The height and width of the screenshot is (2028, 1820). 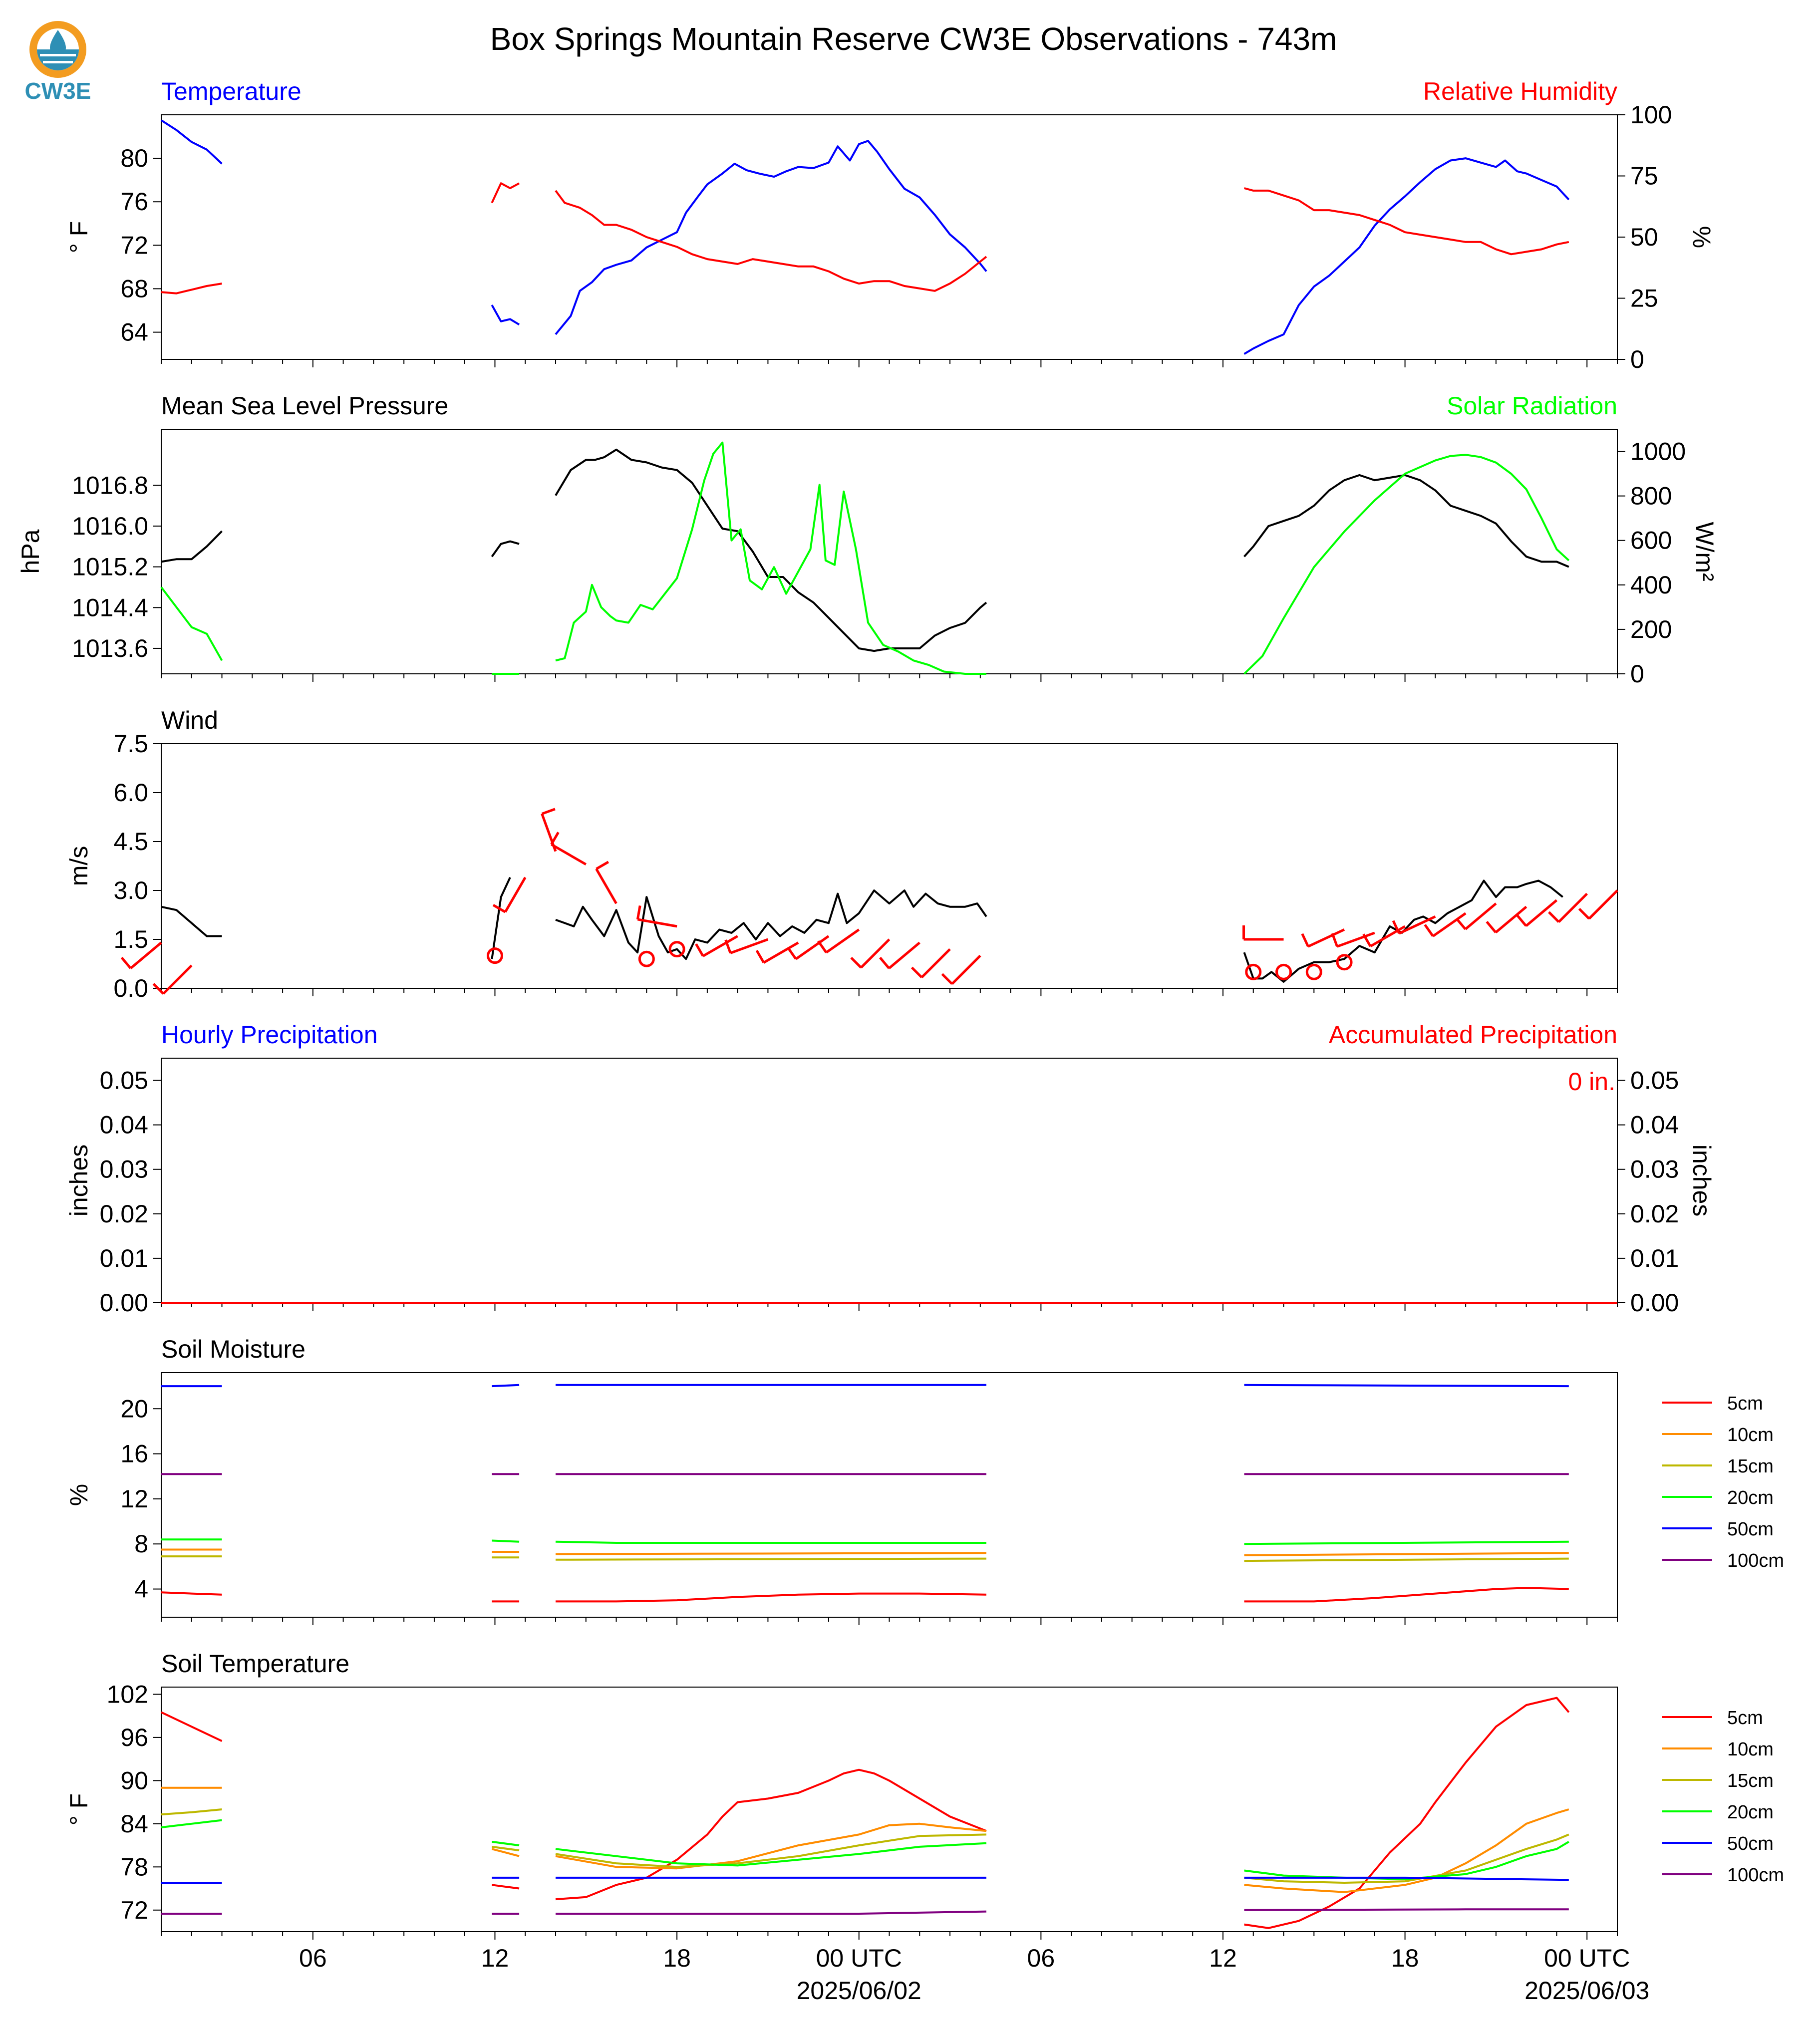 What do you see at coordinates (859, 1991) in the screenshot?
I see `x-date-label: 2025/06/02` at bounding box center [859, 1991].